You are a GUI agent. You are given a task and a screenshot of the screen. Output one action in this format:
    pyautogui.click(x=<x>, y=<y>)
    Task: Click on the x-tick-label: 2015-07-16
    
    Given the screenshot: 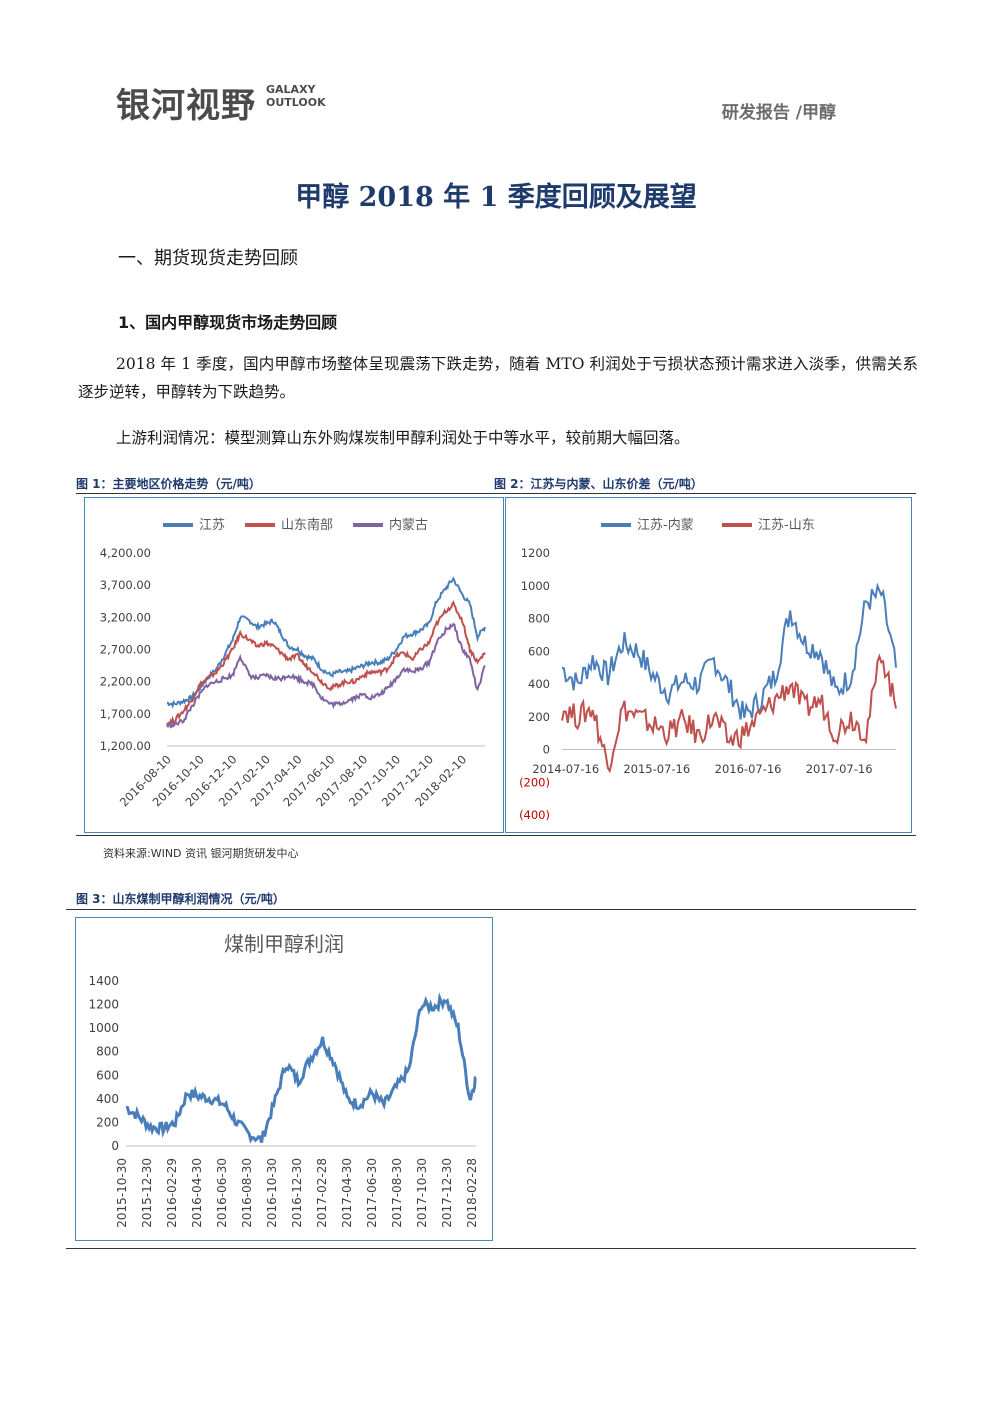 What is the action you would take?
    pyautogui.click(x=656, y=769)
    